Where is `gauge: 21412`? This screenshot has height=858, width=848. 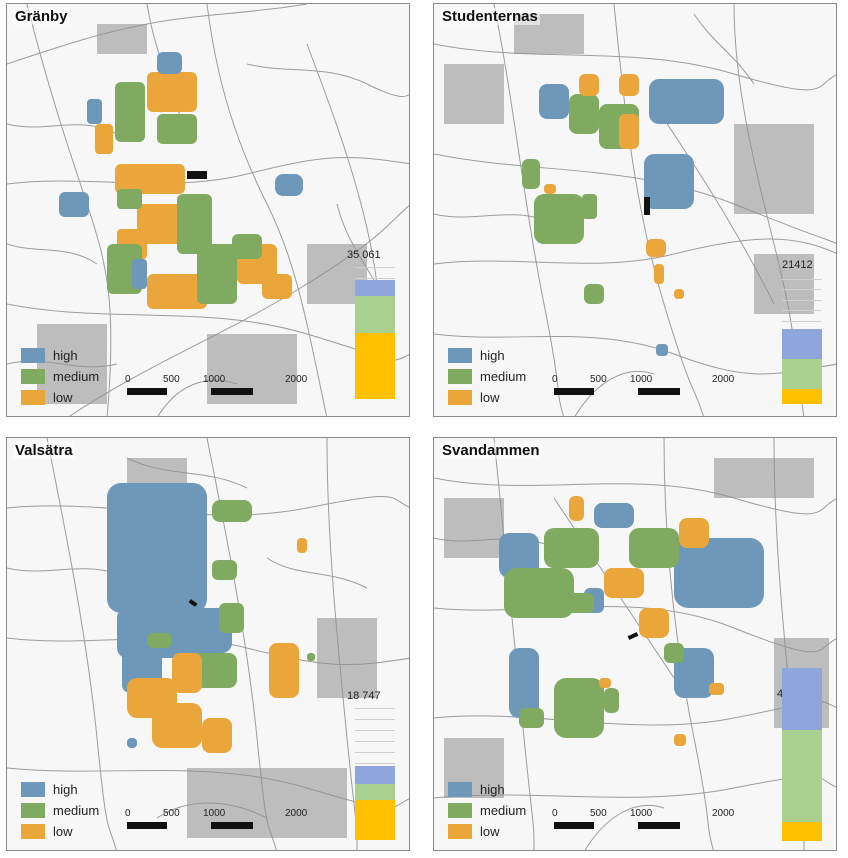
gauge: 21412 is located at coordinates (802, 331).